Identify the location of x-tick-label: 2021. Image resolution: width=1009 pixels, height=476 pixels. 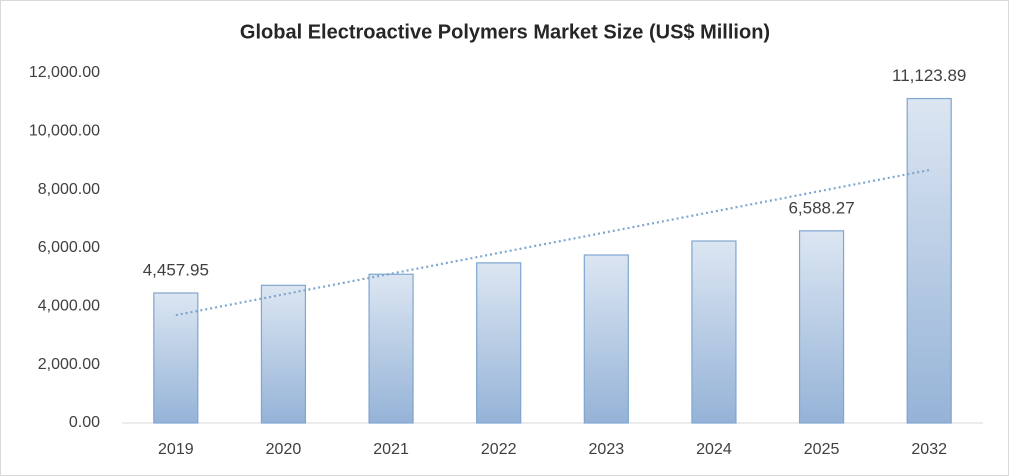
(391, 449).